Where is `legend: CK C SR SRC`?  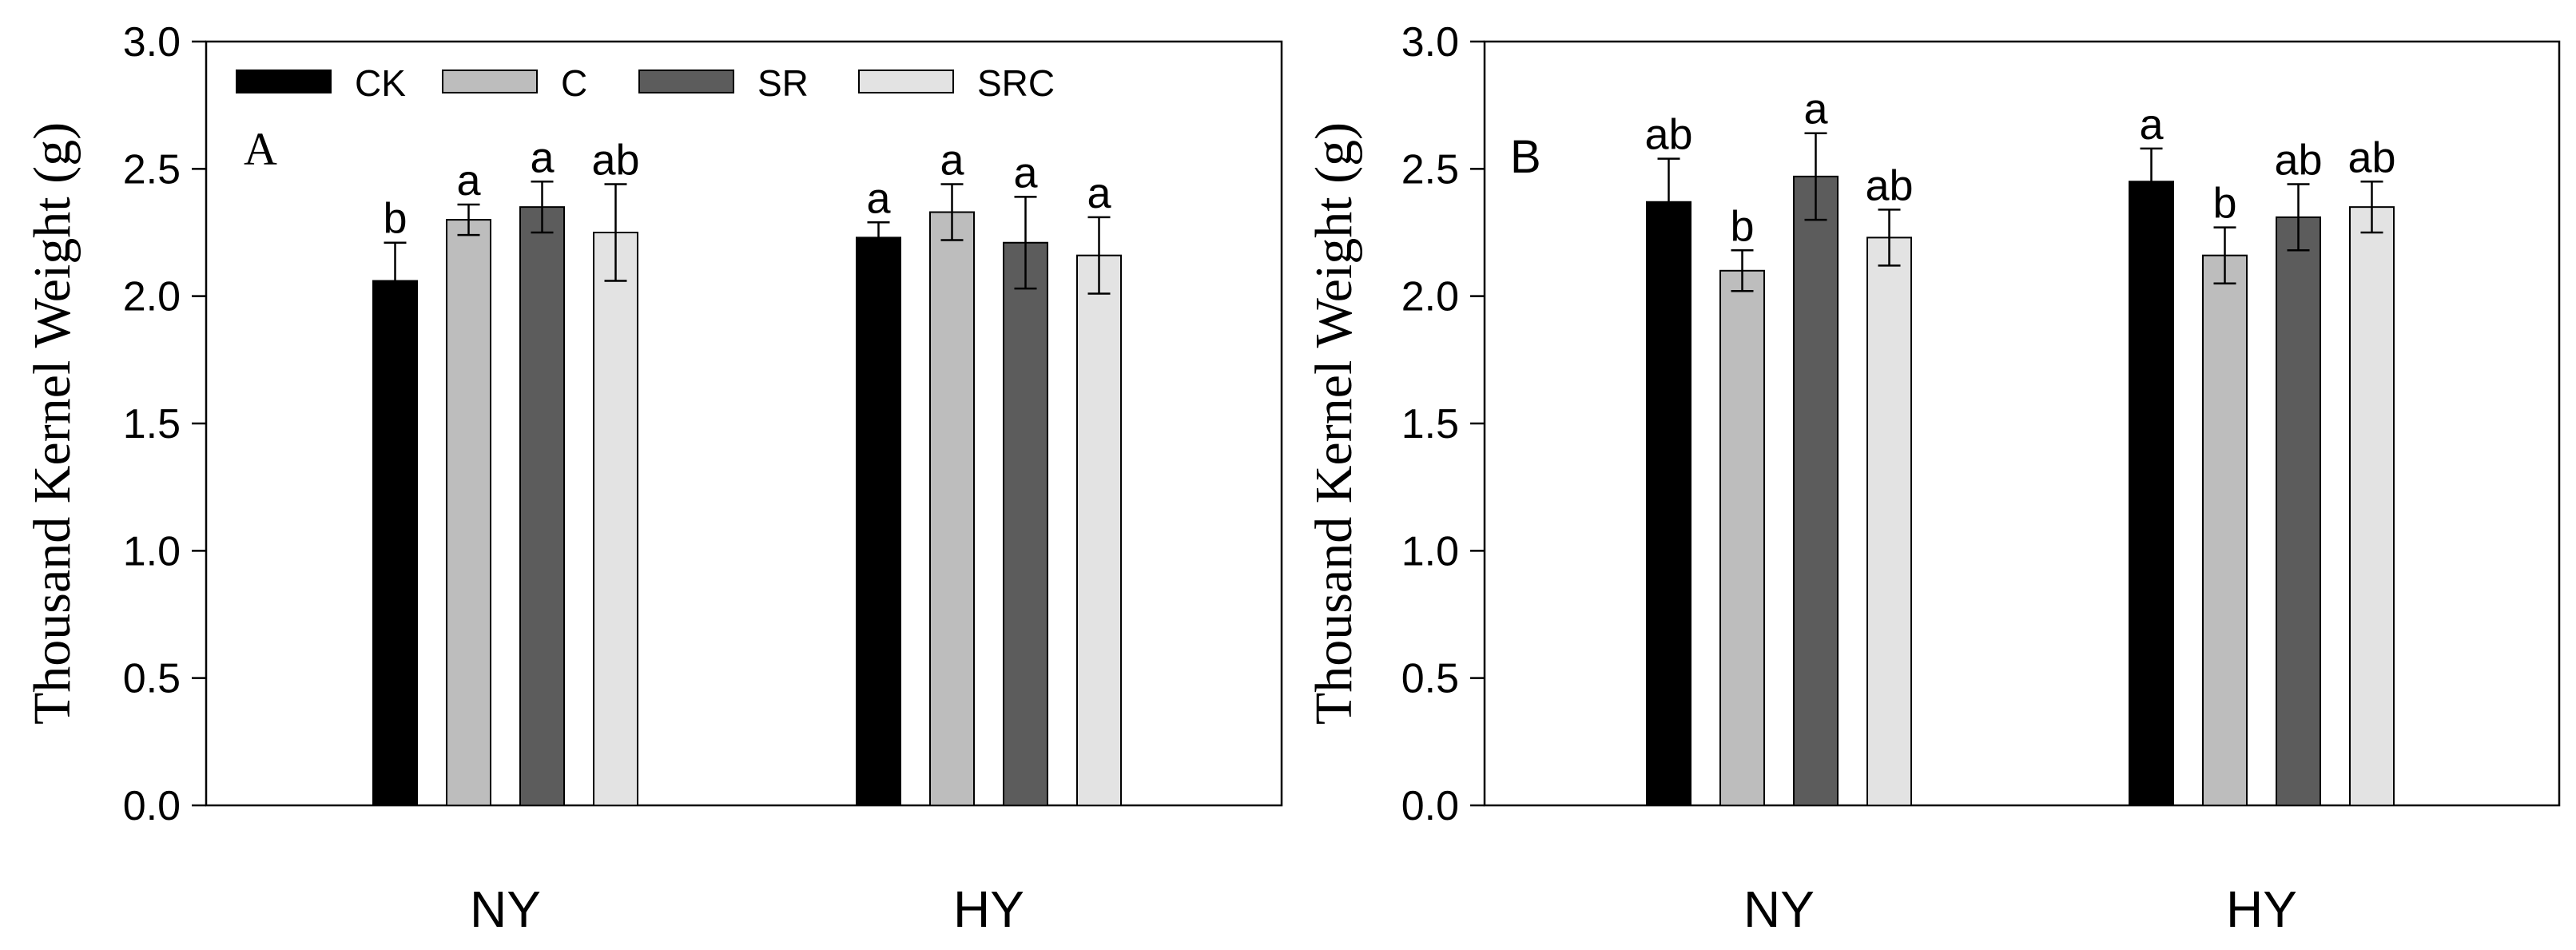
legend: CK C SR SRC is located at coordinates (645, 83).